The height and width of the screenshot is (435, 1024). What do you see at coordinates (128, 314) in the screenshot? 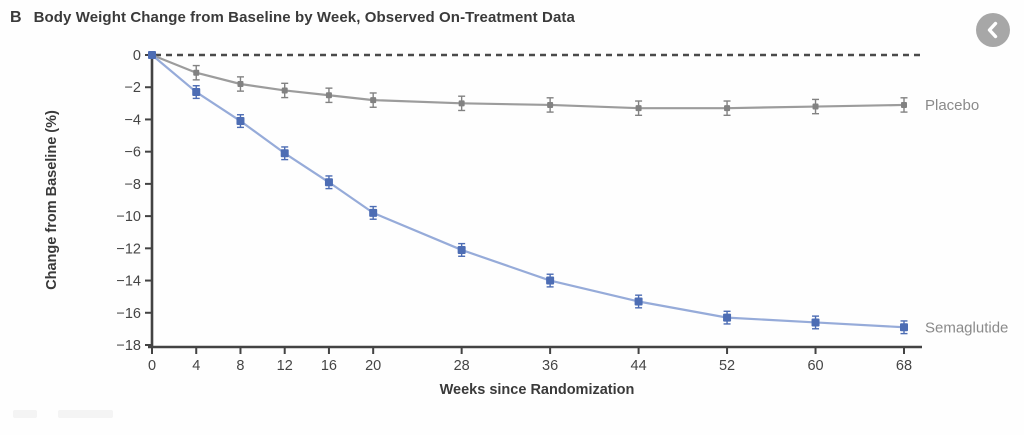
I see `y-tick-label: −16` at bounding box center [128, 314].